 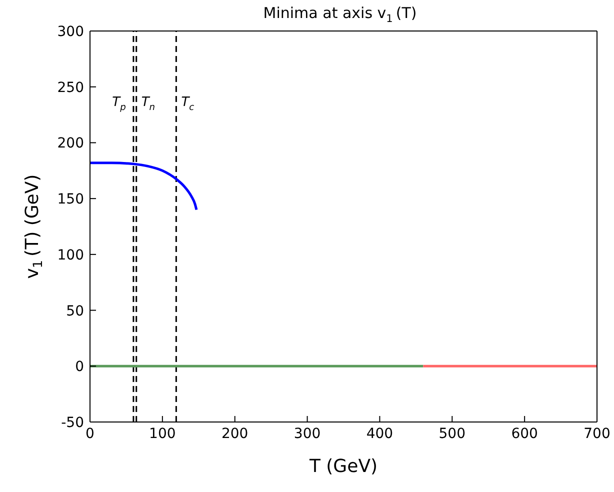 What do you see at coordinates (70, 88) in the screenshot?
I see `y-tick-label: 250` at bounding box center [70, 88].